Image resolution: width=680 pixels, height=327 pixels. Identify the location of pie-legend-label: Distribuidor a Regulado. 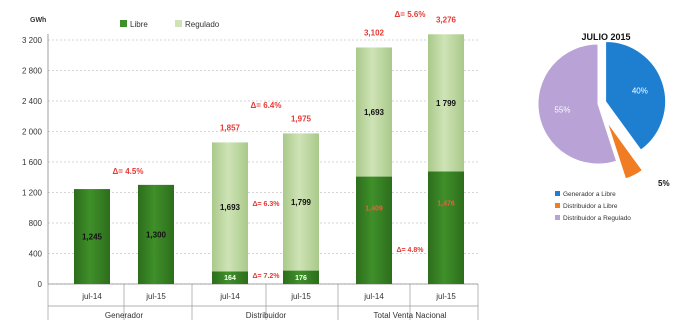
(597, 218).